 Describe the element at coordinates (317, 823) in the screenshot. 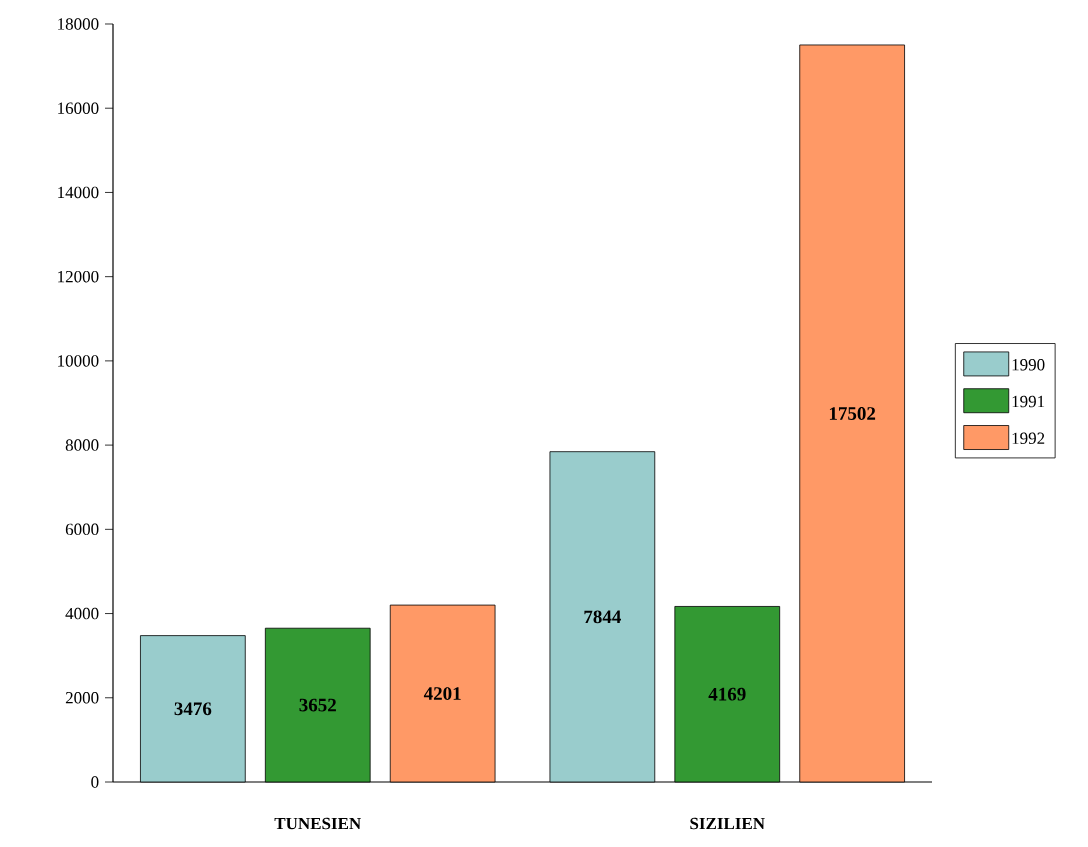

I see `x-tick-label: TUNESIEN` at that location.